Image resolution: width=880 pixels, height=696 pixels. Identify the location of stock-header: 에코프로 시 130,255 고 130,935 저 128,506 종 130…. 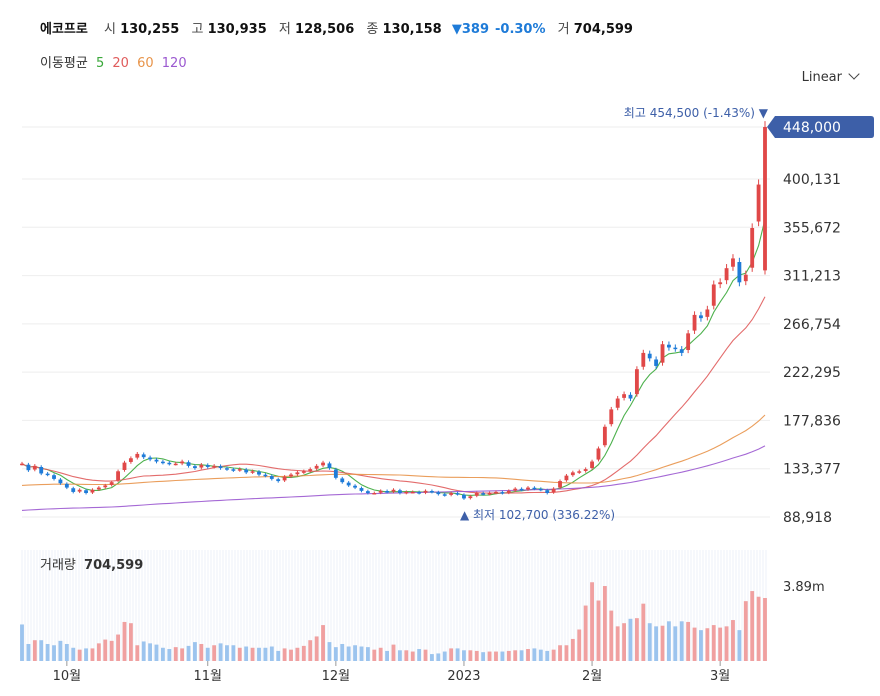
(339, 27).